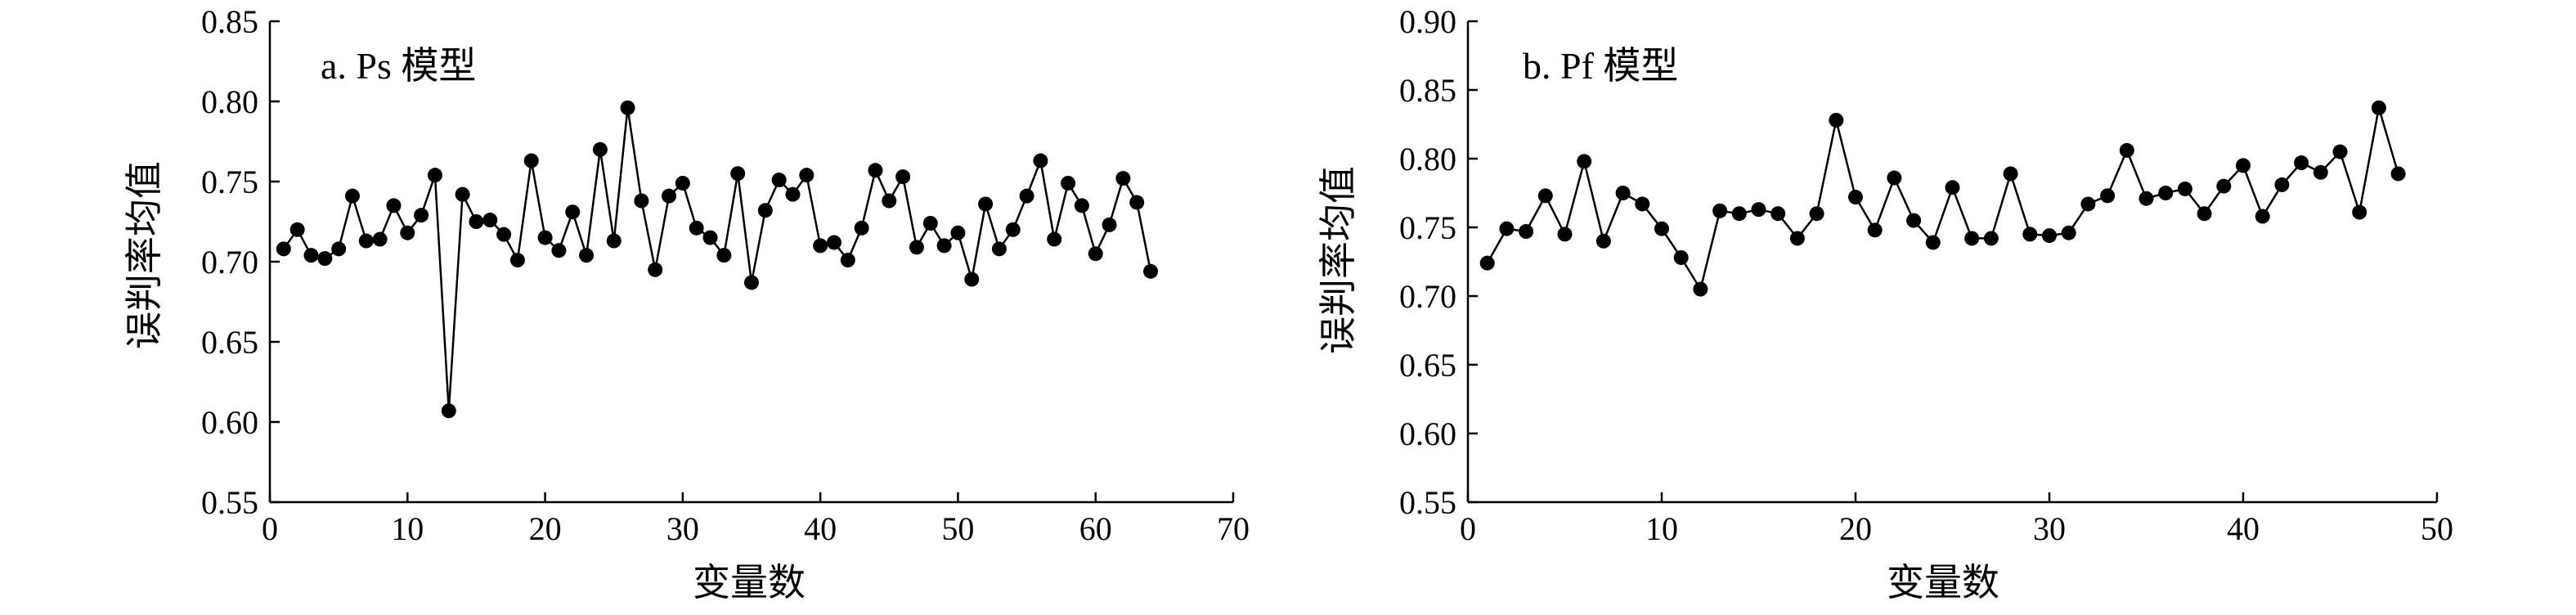  What do you see at coordinates (1427, 159) in the screenshot?
I see `y-tick-label: 0.80` at bounding box center [1427, 159].